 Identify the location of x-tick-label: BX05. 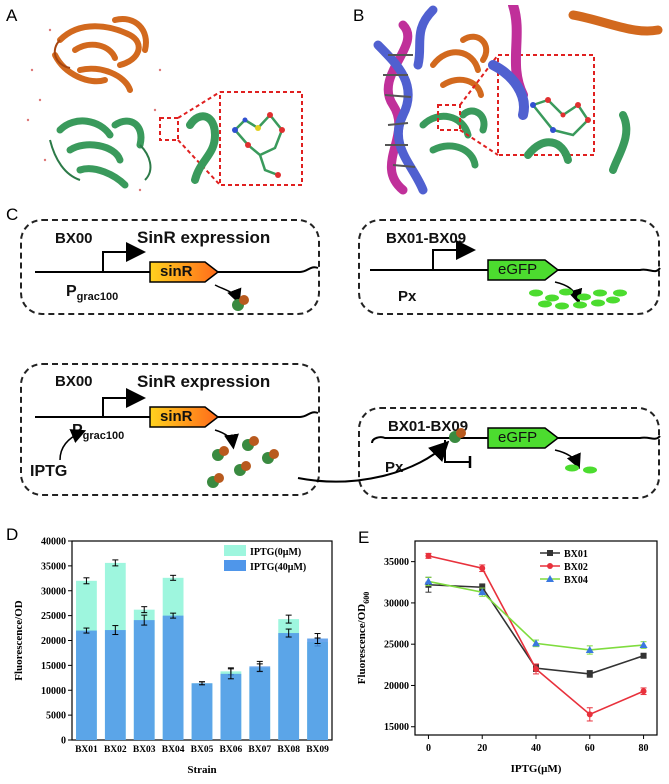
(202, 750).